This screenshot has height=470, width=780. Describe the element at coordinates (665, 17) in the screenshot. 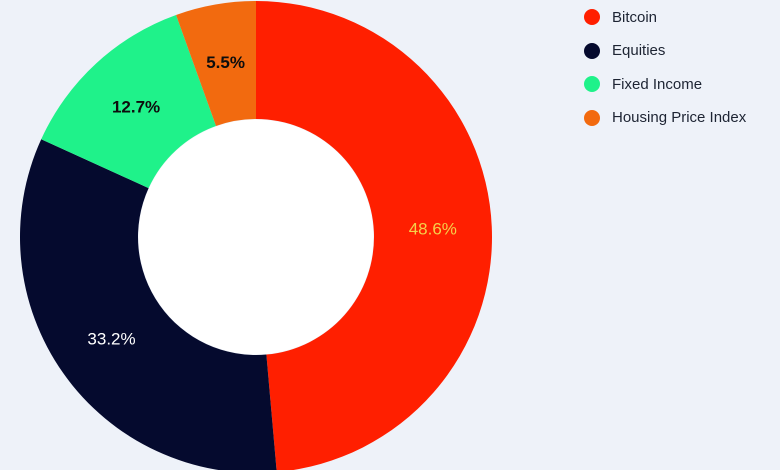

I see `legend-item-bitcoin: Bitcoin` at that location.